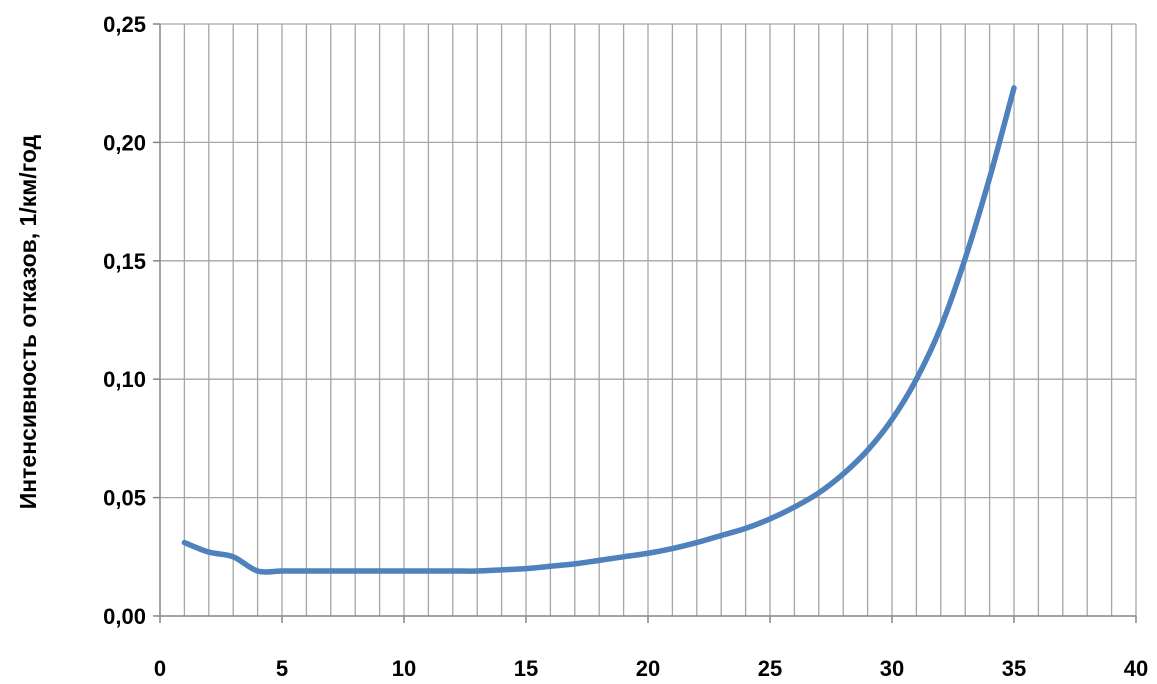 The height and width of the screenshot is (684, 1157). What do you see at coordinates (1014, 668) in the screenshot?
I see `x-tick-label: 35` at bounding box center [1014, 668].